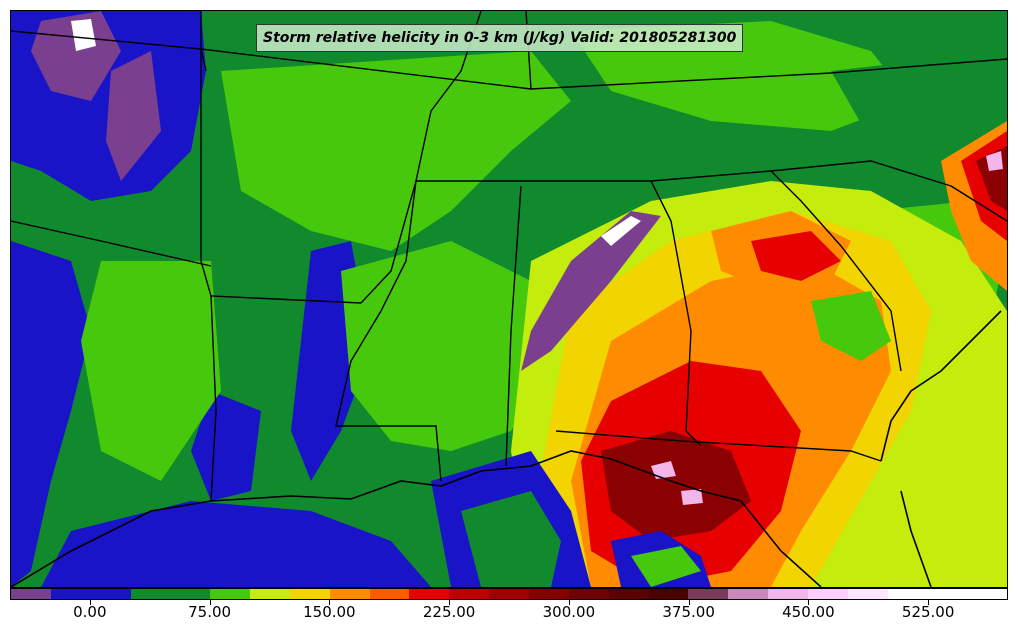 Image resolution: width=1018 pixels, height=633 pixels. I want to click on darkgreen-ne, so click(919, 111).